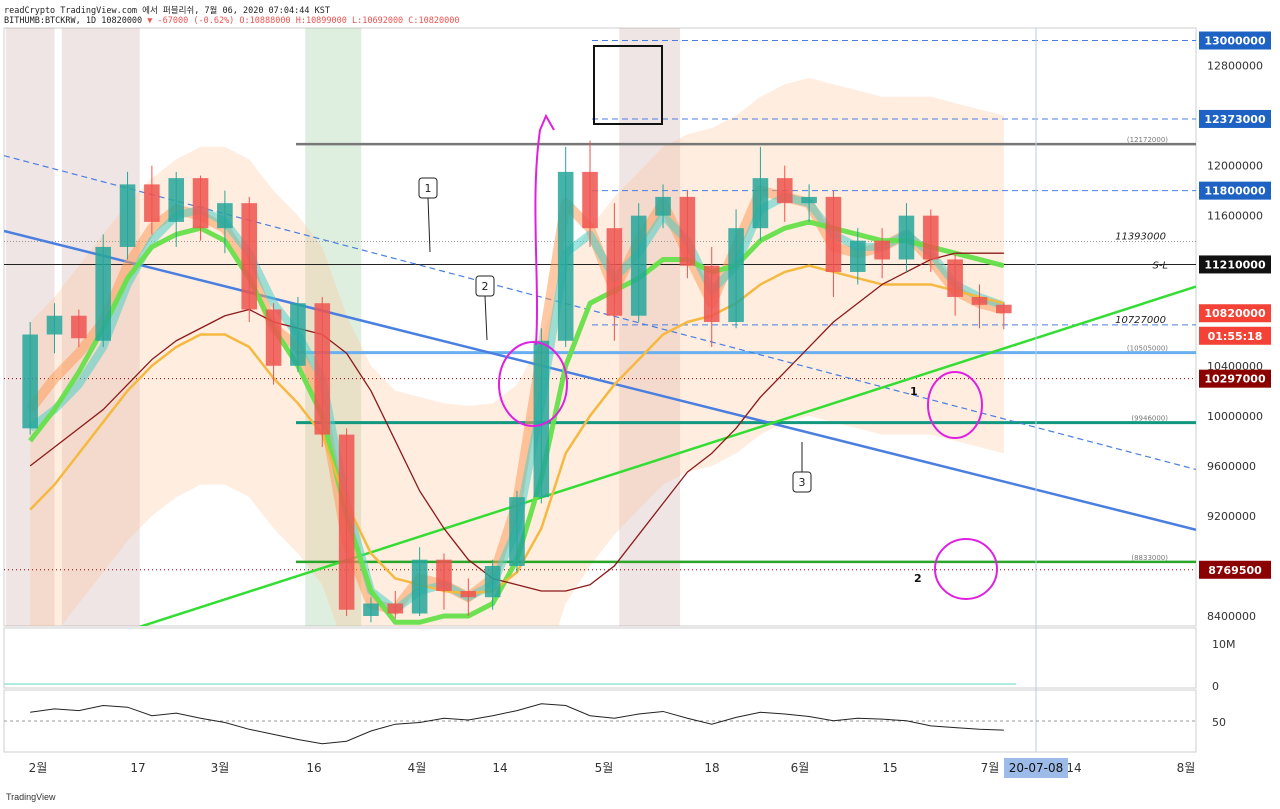  What do you see at coordinates (191, 21) in the screenshot?
I see `change-label: ▼ -67000 (-0.62%)` at bounding box center [191, 21].